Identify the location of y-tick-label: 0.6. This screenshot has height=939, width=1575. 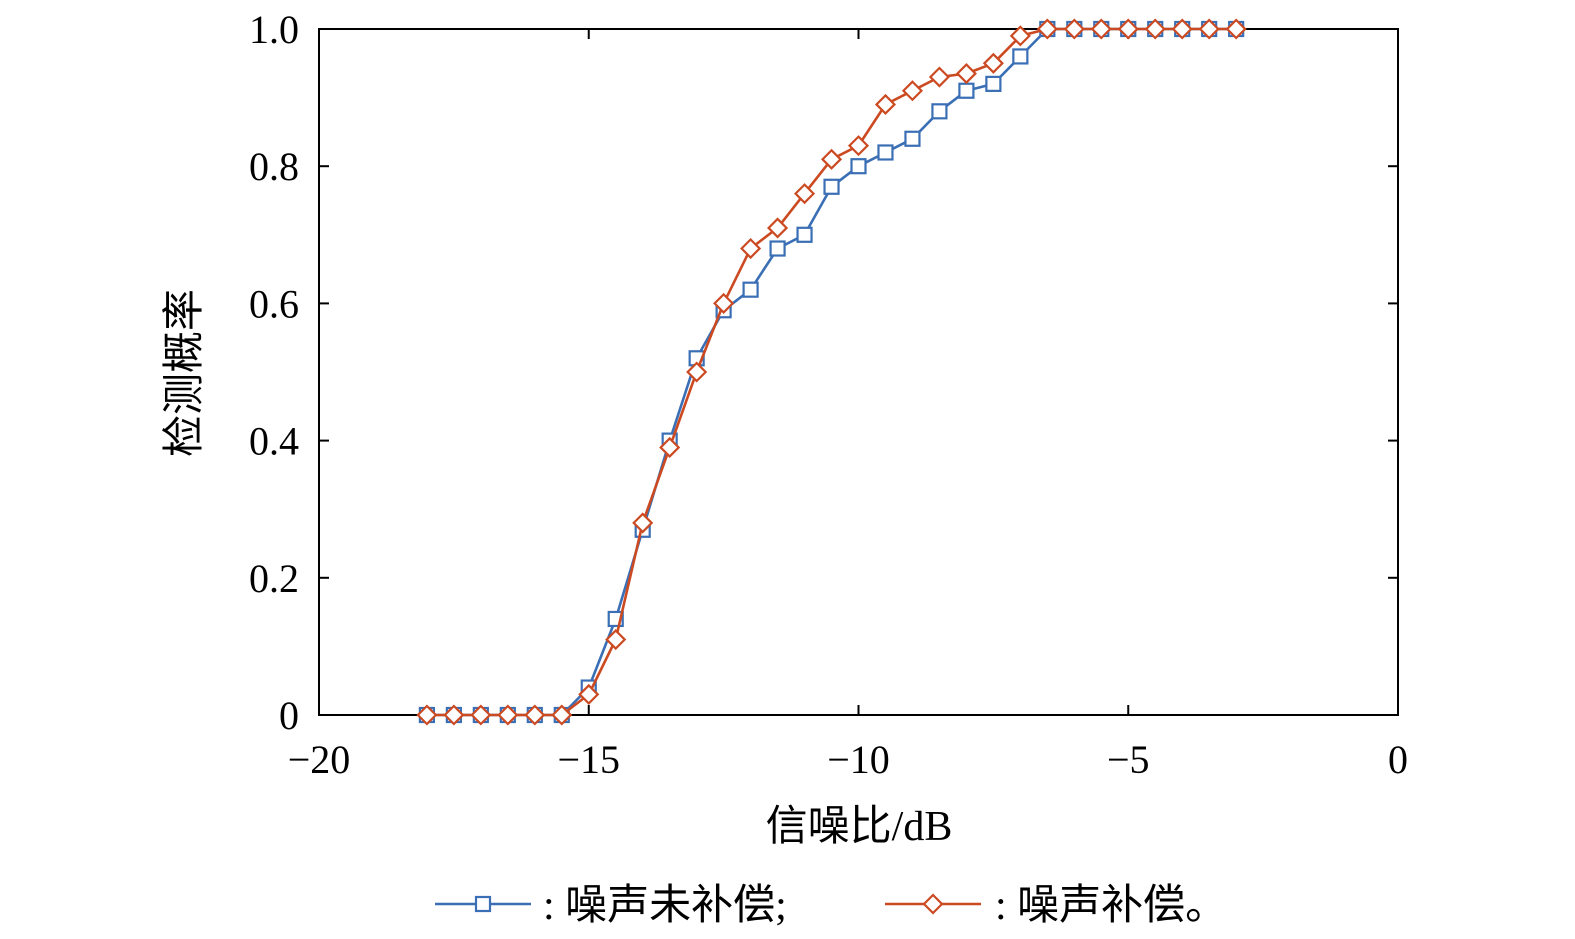
(274, 303).